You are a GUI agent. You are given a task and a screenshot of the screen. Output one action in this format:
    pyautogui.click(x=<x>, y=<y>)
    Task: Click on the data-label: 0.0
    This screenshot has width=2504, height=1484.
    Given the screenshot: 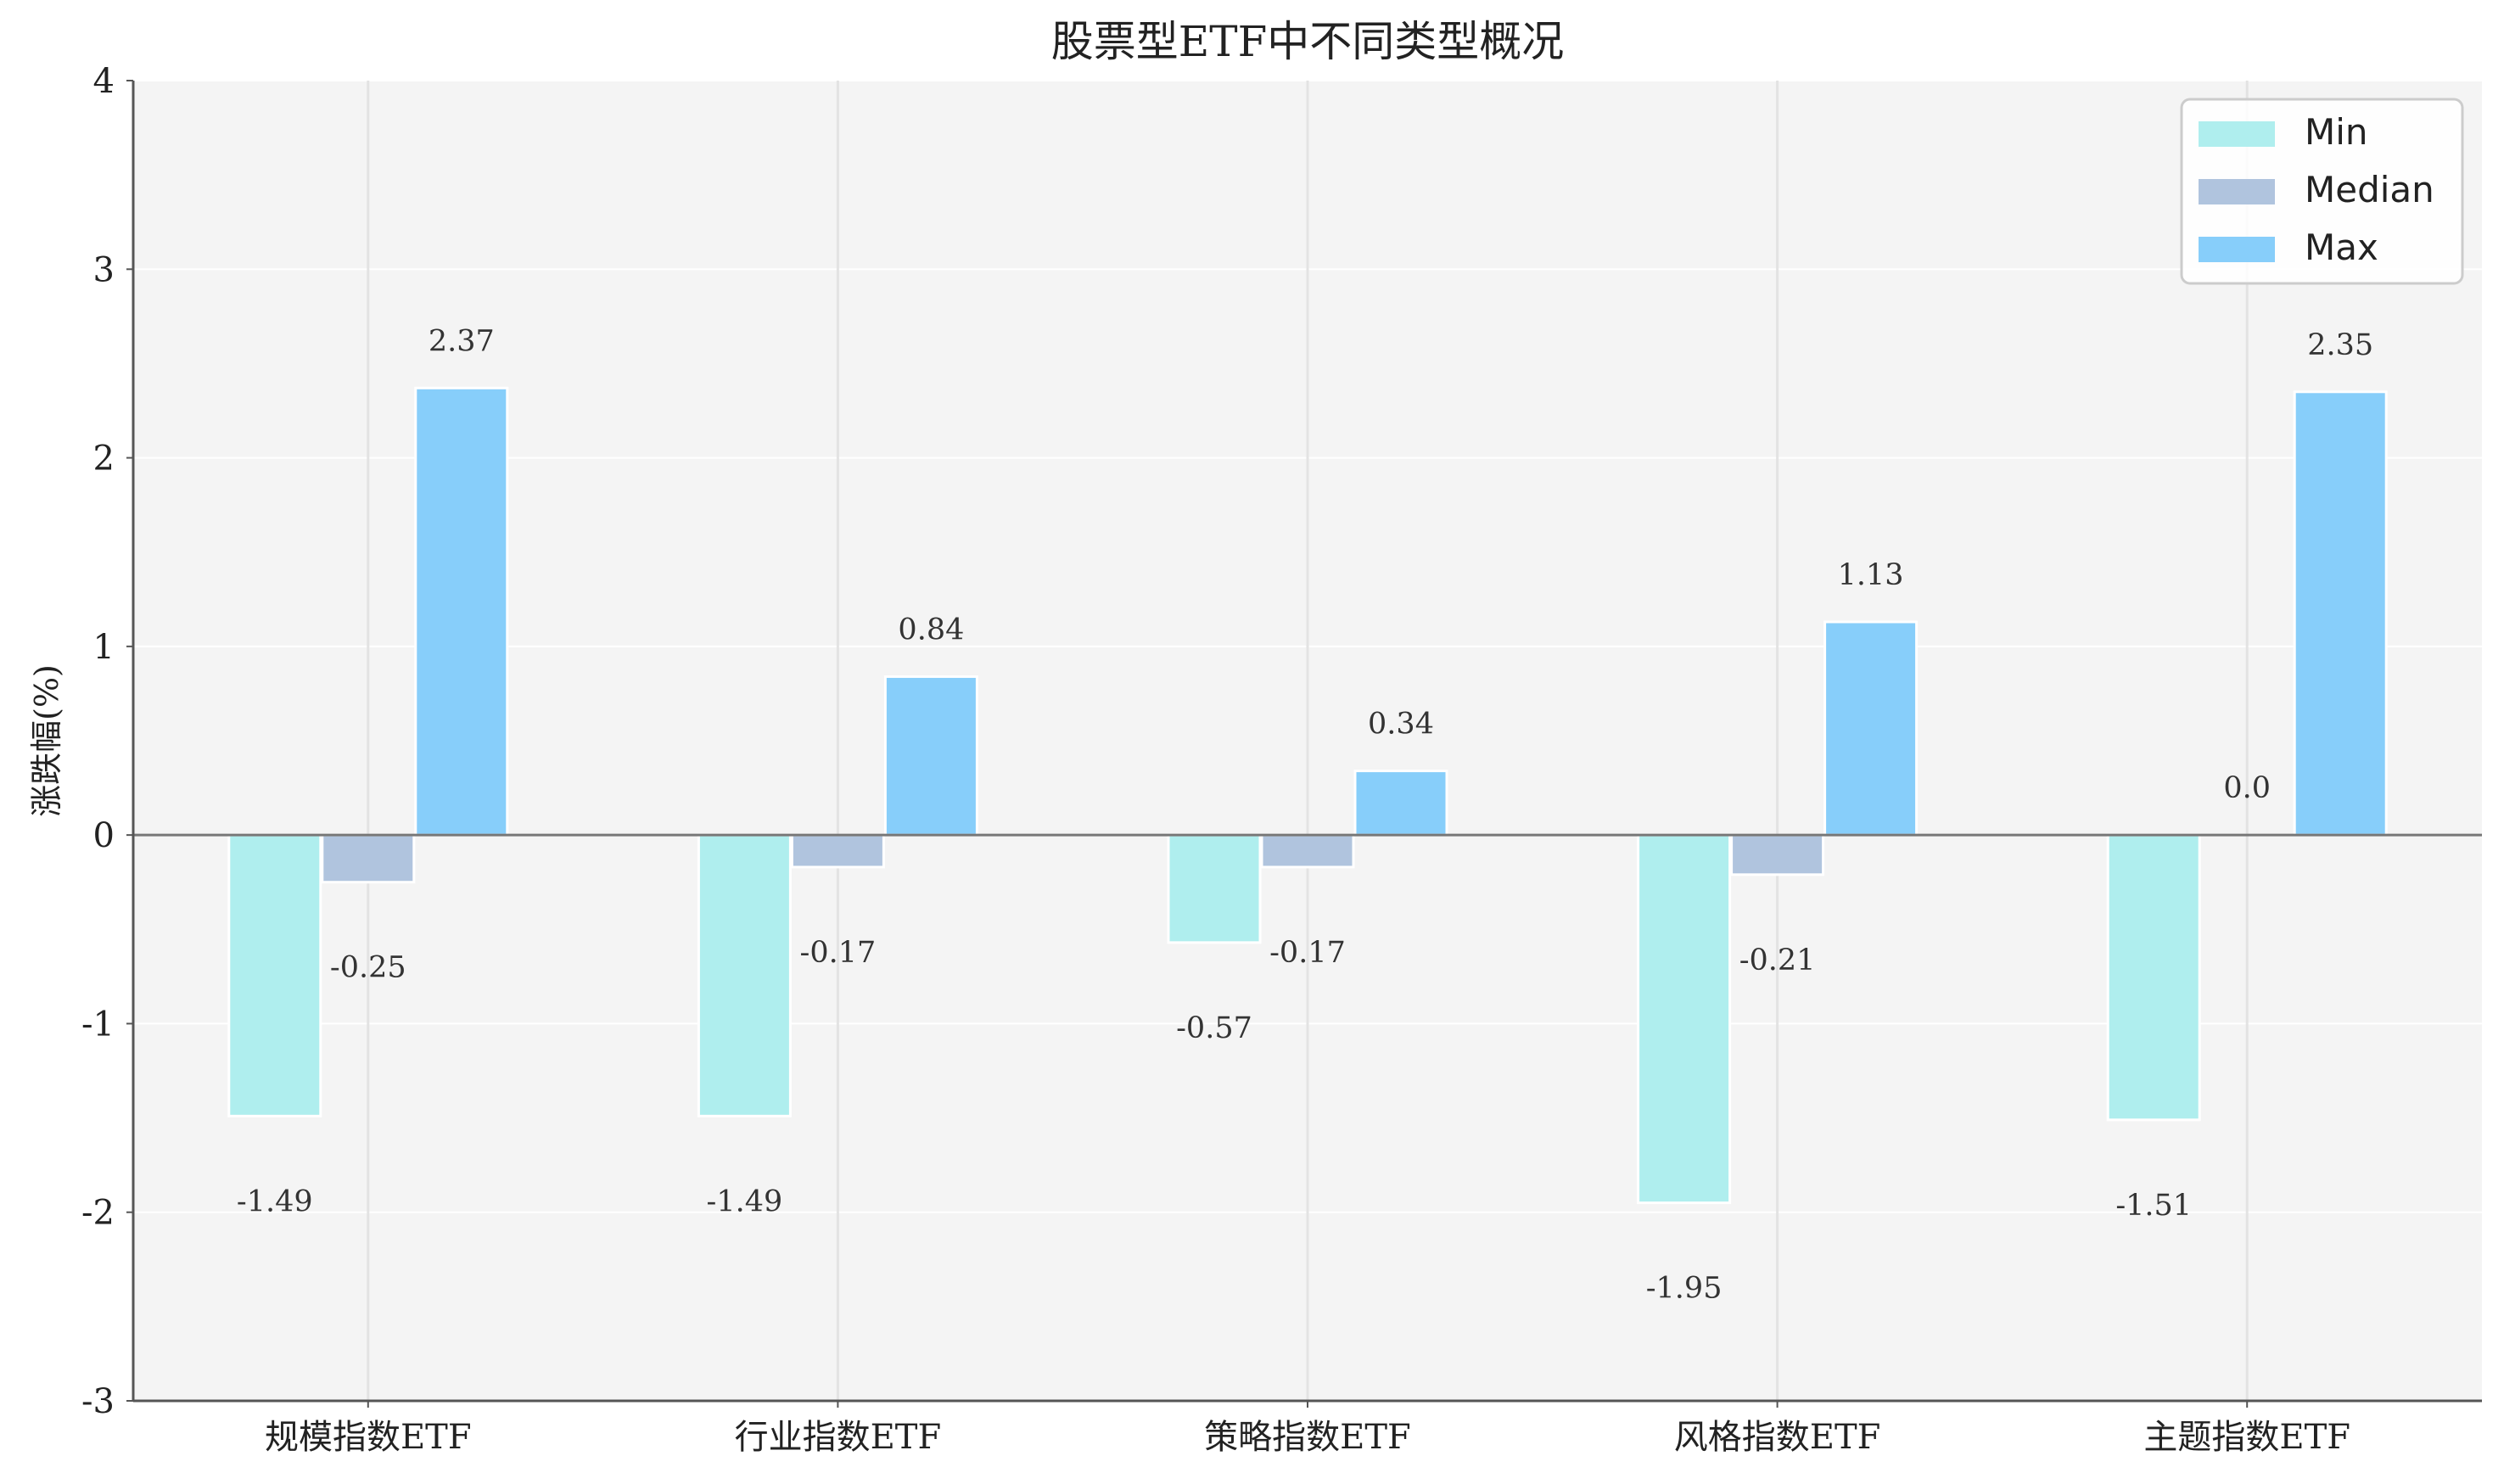 What is the action you would take?
    pyautogui.click(x=2247, y=788)
    